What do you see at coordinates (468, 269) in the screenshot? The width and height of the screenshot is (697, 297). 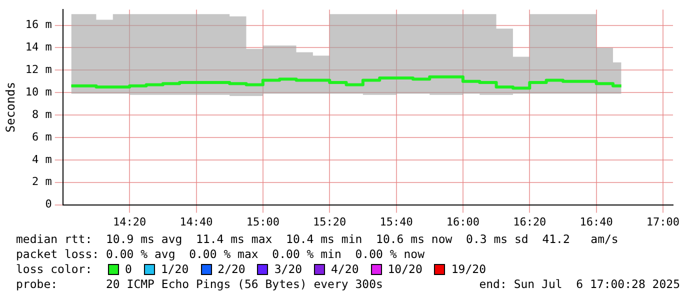 I see `text: 19/20` at bounding box center [468, 269].